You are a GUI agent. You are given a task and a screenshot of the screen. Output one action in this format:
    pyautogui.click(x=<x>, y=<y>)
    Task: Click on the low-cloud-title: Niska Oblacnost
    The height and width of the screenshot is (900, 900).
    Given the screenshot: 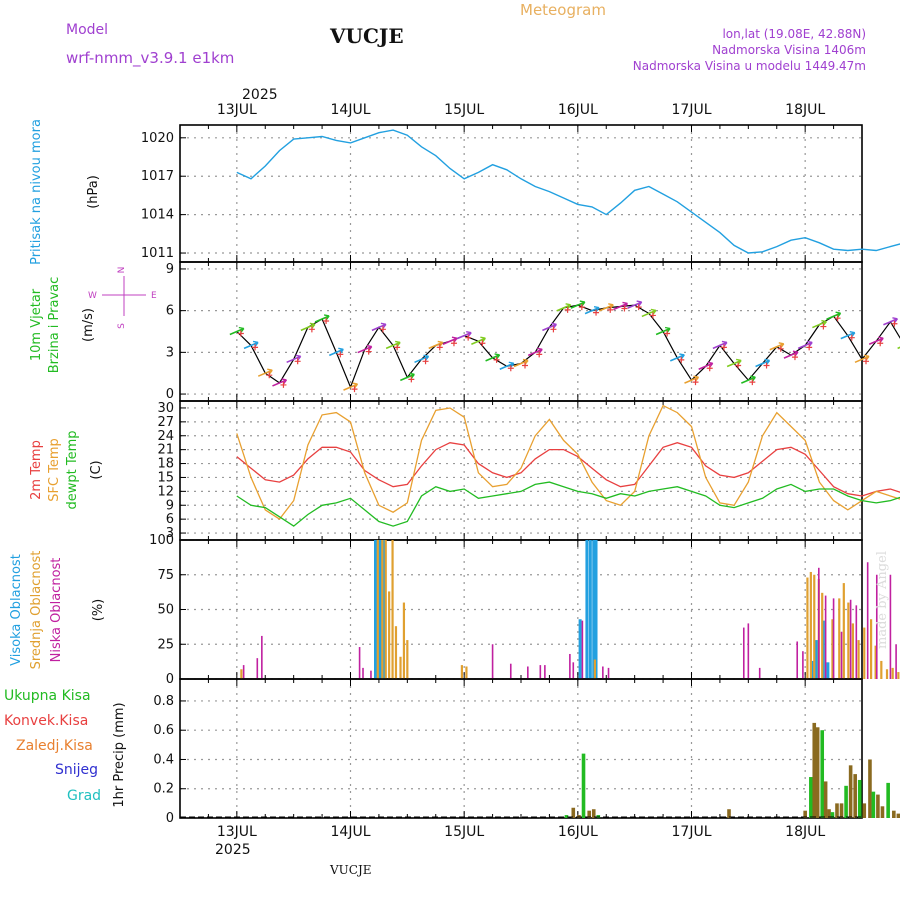 What is the action you would take?
    pyautogui.click(x=56, y=610)
    